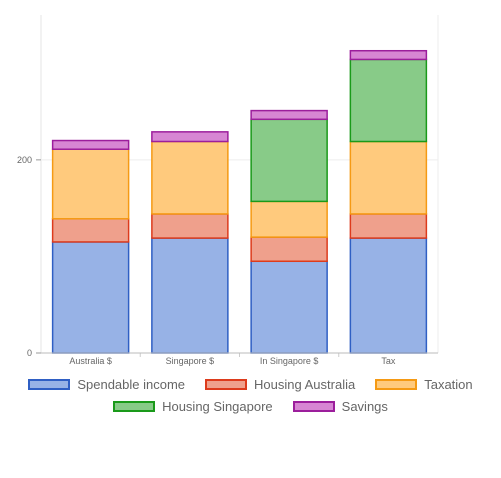 The image size is (501, 478). Describe the element at coordinates (448, 384) in the screenshot. I see `legend-label: Taxation` at that location.